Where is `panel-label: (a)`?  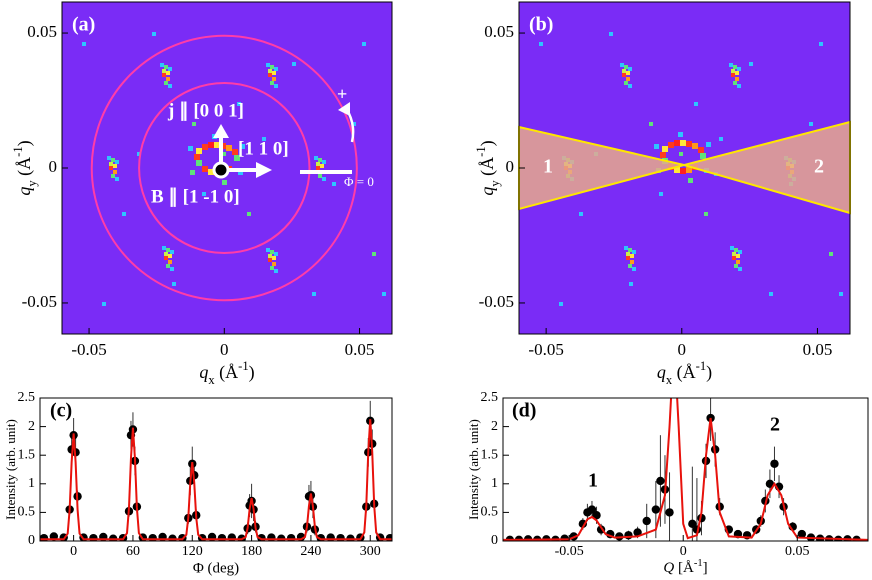
panel-label: (a) is located at coordinates (83, 25).